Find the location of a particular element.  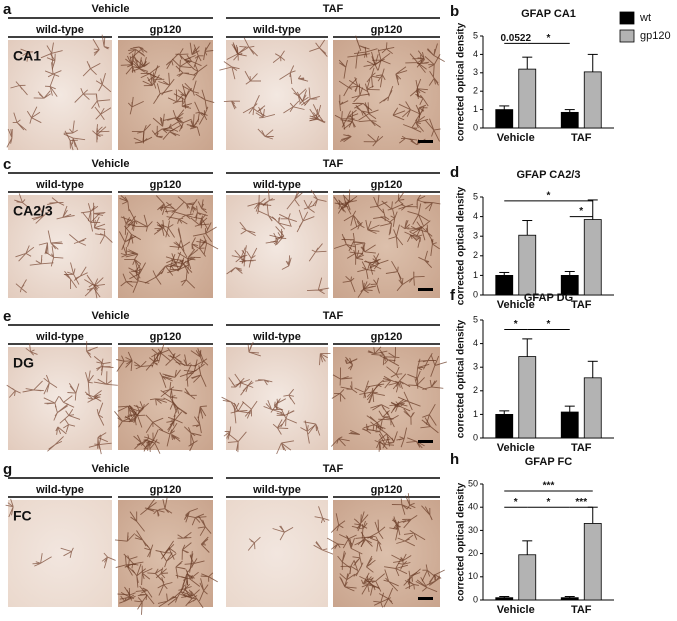

panel-letter: g is located at coordinates (7, 469).